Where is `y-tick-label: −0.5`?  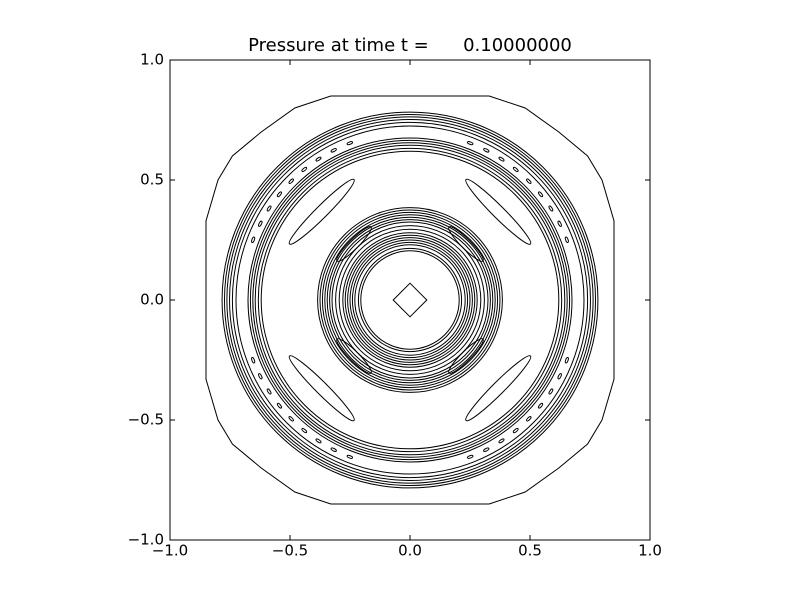 y-tick-label: −0.5 is located at coordinates (146, 420).